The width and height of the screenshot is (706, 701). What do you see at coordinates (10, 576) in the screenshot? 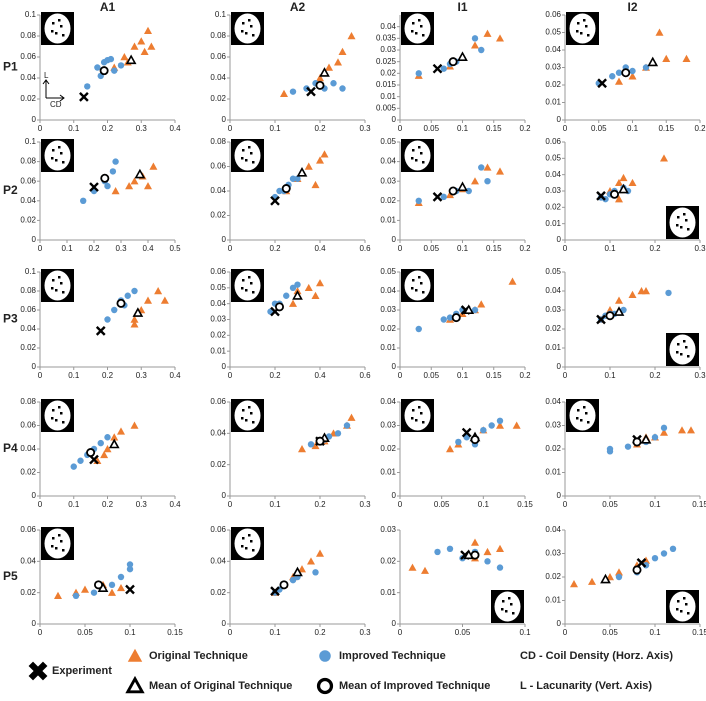
I see `row-label: P5` at bounding box center [10, 576].